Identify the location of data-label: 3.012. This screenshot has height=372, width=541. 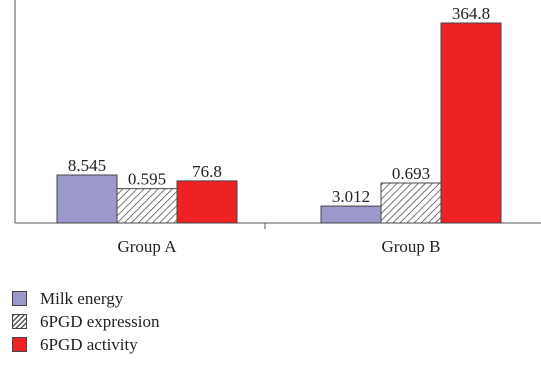
(351, 196).